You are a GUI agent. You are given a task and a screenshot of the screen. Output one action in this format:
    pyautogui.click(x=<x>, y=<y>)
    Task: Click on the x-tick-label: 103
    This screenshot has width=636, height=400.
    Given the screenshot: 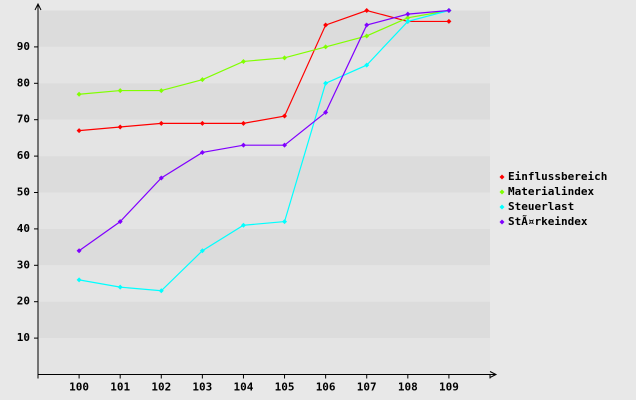 What is the action you would take?
    pyautogui.click(x=202, y=387)
    